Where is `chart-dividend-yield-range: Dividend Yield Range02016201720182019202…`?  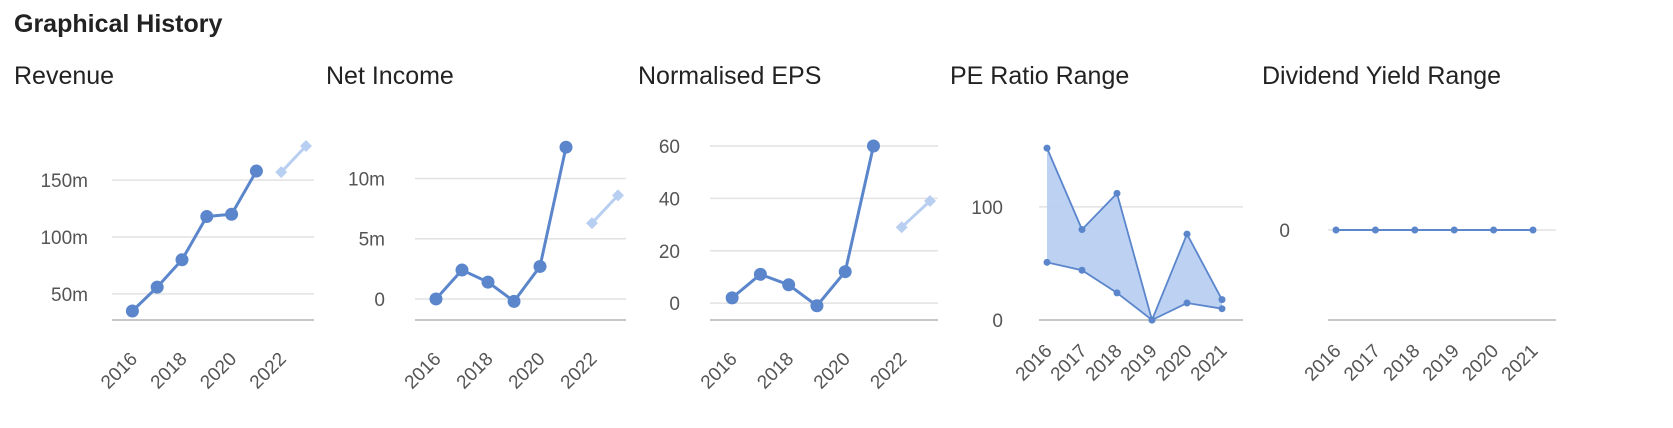
chart-dividend-yield-range: Dividend Yield Range02016201720182019202… is located at coordinates (1409, 223).